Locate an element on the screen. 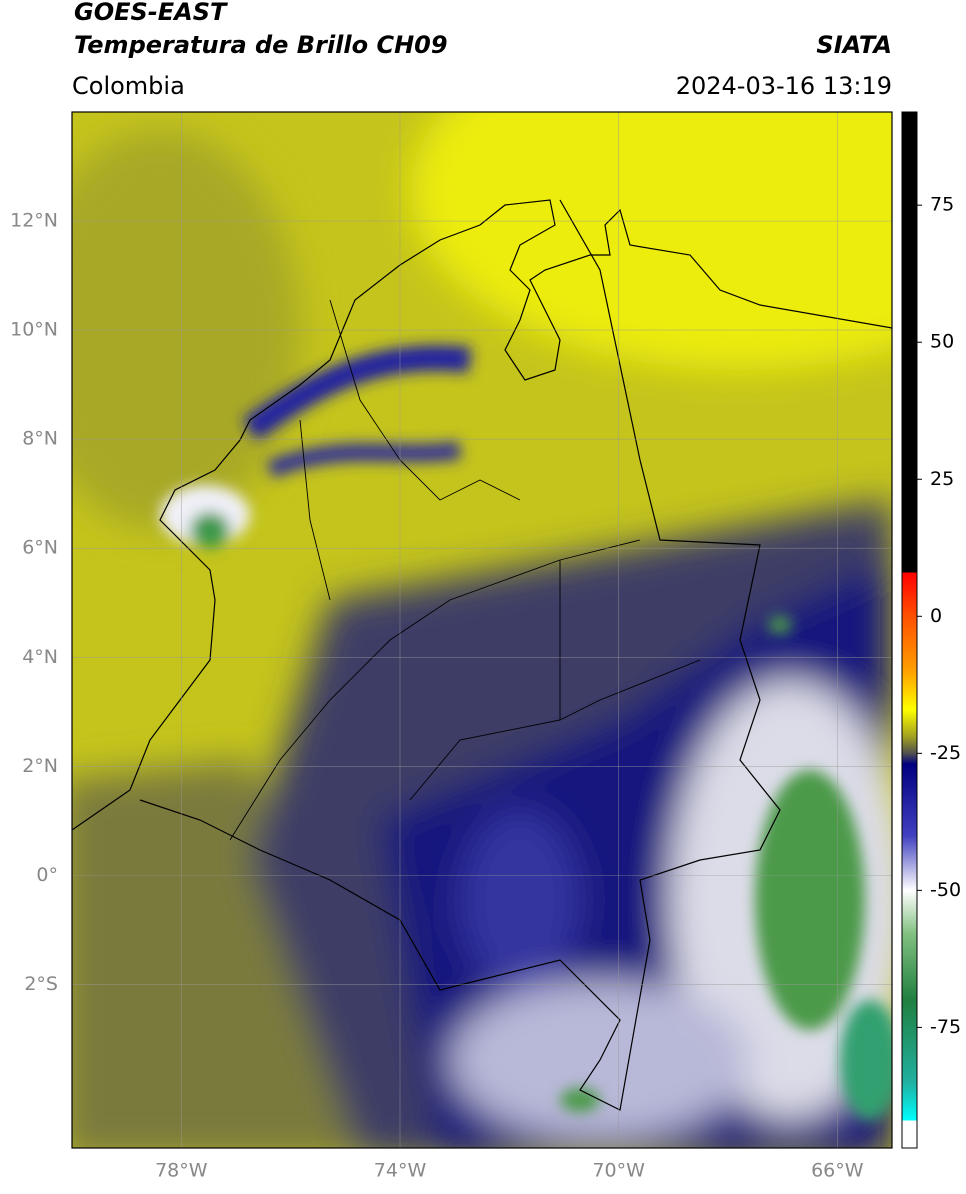 The height and width of the screenshot is (1194, 966). y-tick-label: 0° is located at coordinates (47, 875).